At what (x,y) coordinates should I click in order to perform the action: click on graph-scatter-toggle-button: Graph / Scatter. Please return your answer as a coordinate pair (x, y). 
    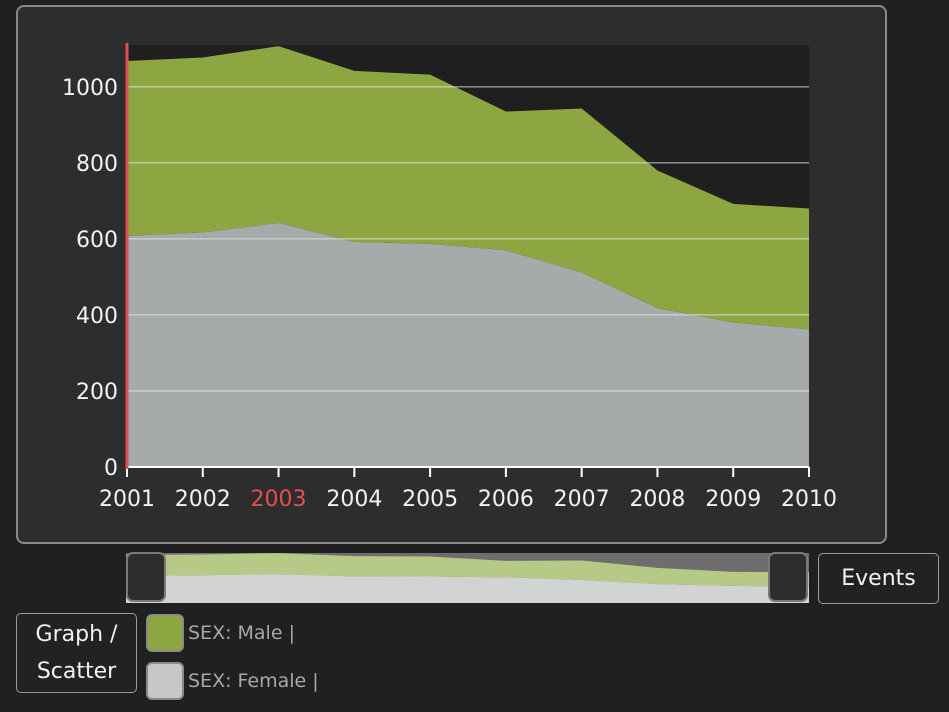
    Looking at the image, I should click on (76, 653).